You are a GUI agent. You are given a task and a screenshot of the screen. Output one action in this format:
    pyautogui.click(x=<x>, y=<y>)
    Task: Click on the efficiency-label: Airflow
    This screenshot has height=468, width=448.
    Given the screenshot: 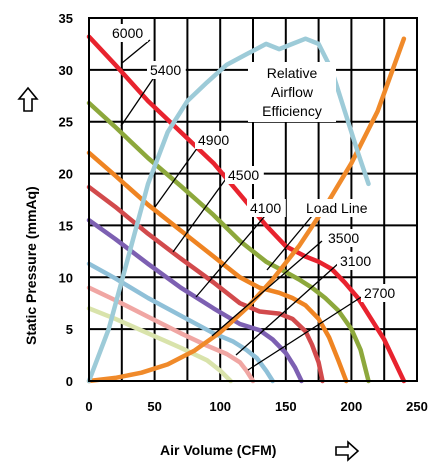 What is the action you would take?
    pyautogui.click(x=292, y=92)
    